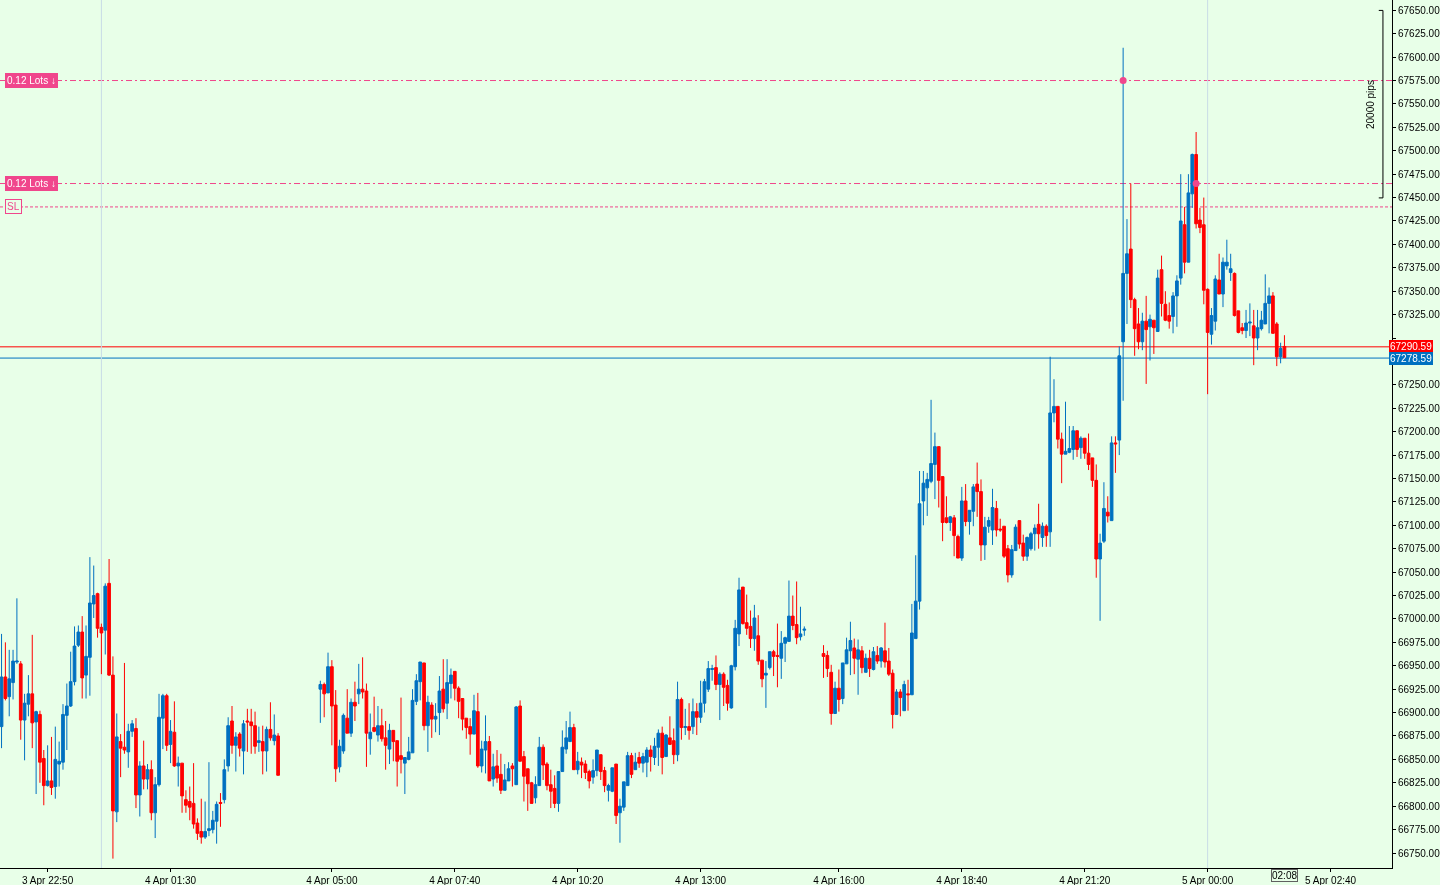 This screenshot has height=885, width=1440. Describe the element at coordinates (1419, 34) in the screenshot. I see `y-tick-label: 67625.00` at that location.